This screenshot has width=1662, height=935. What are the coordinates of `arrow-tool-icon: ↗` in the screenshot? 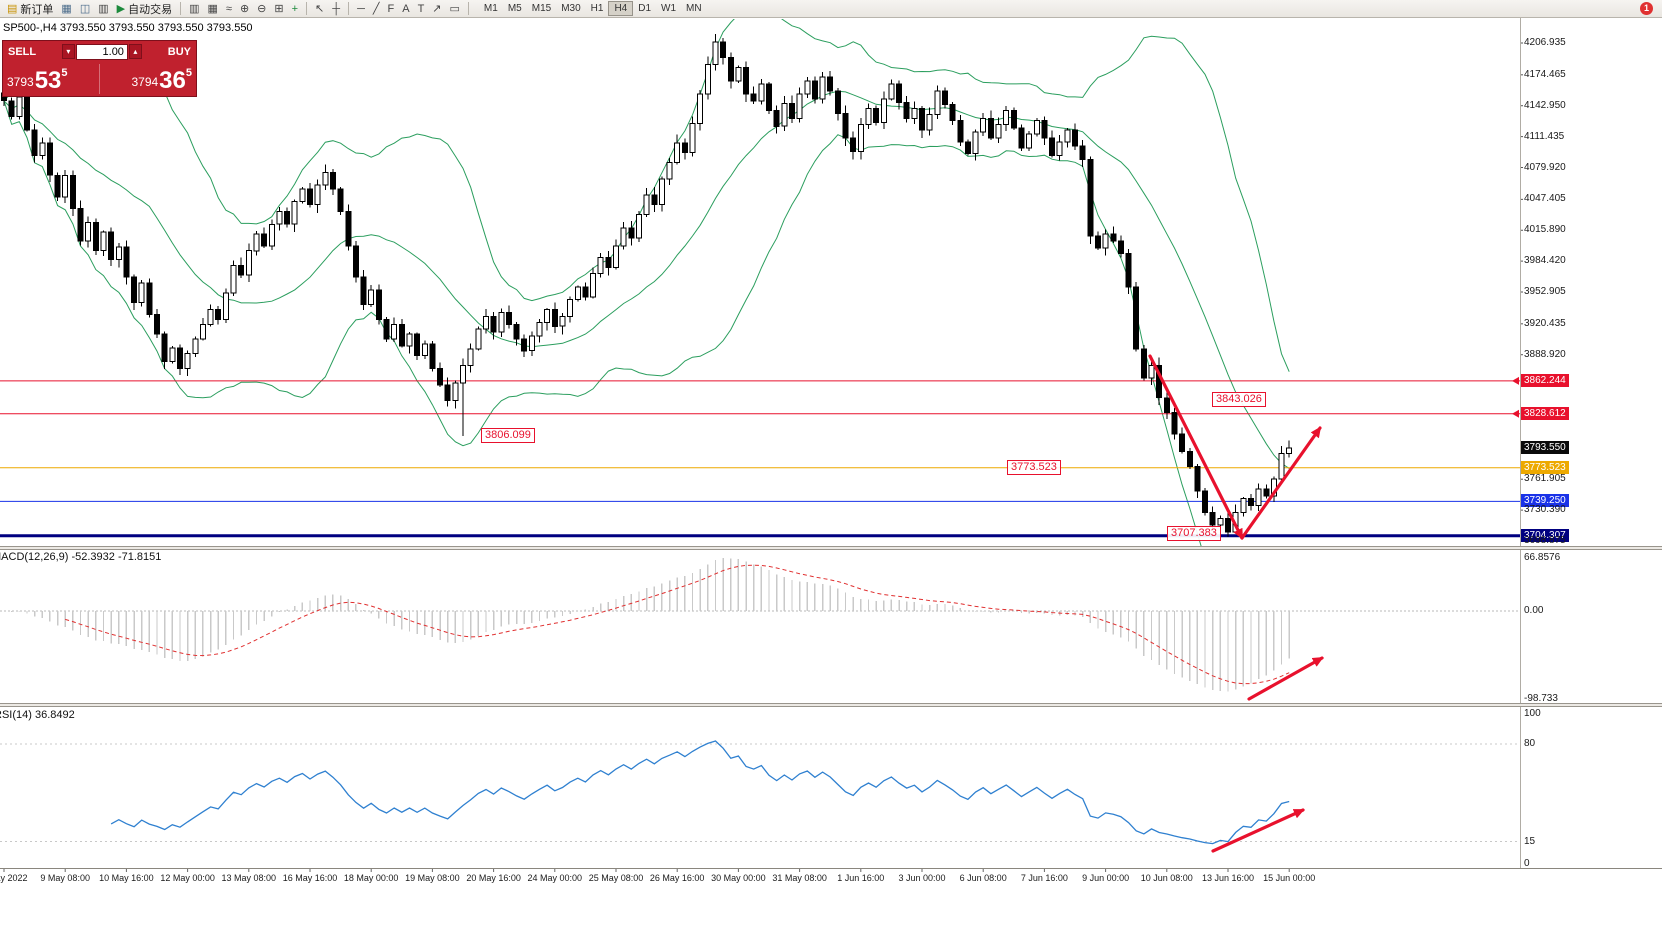 It's located at (437, 8).